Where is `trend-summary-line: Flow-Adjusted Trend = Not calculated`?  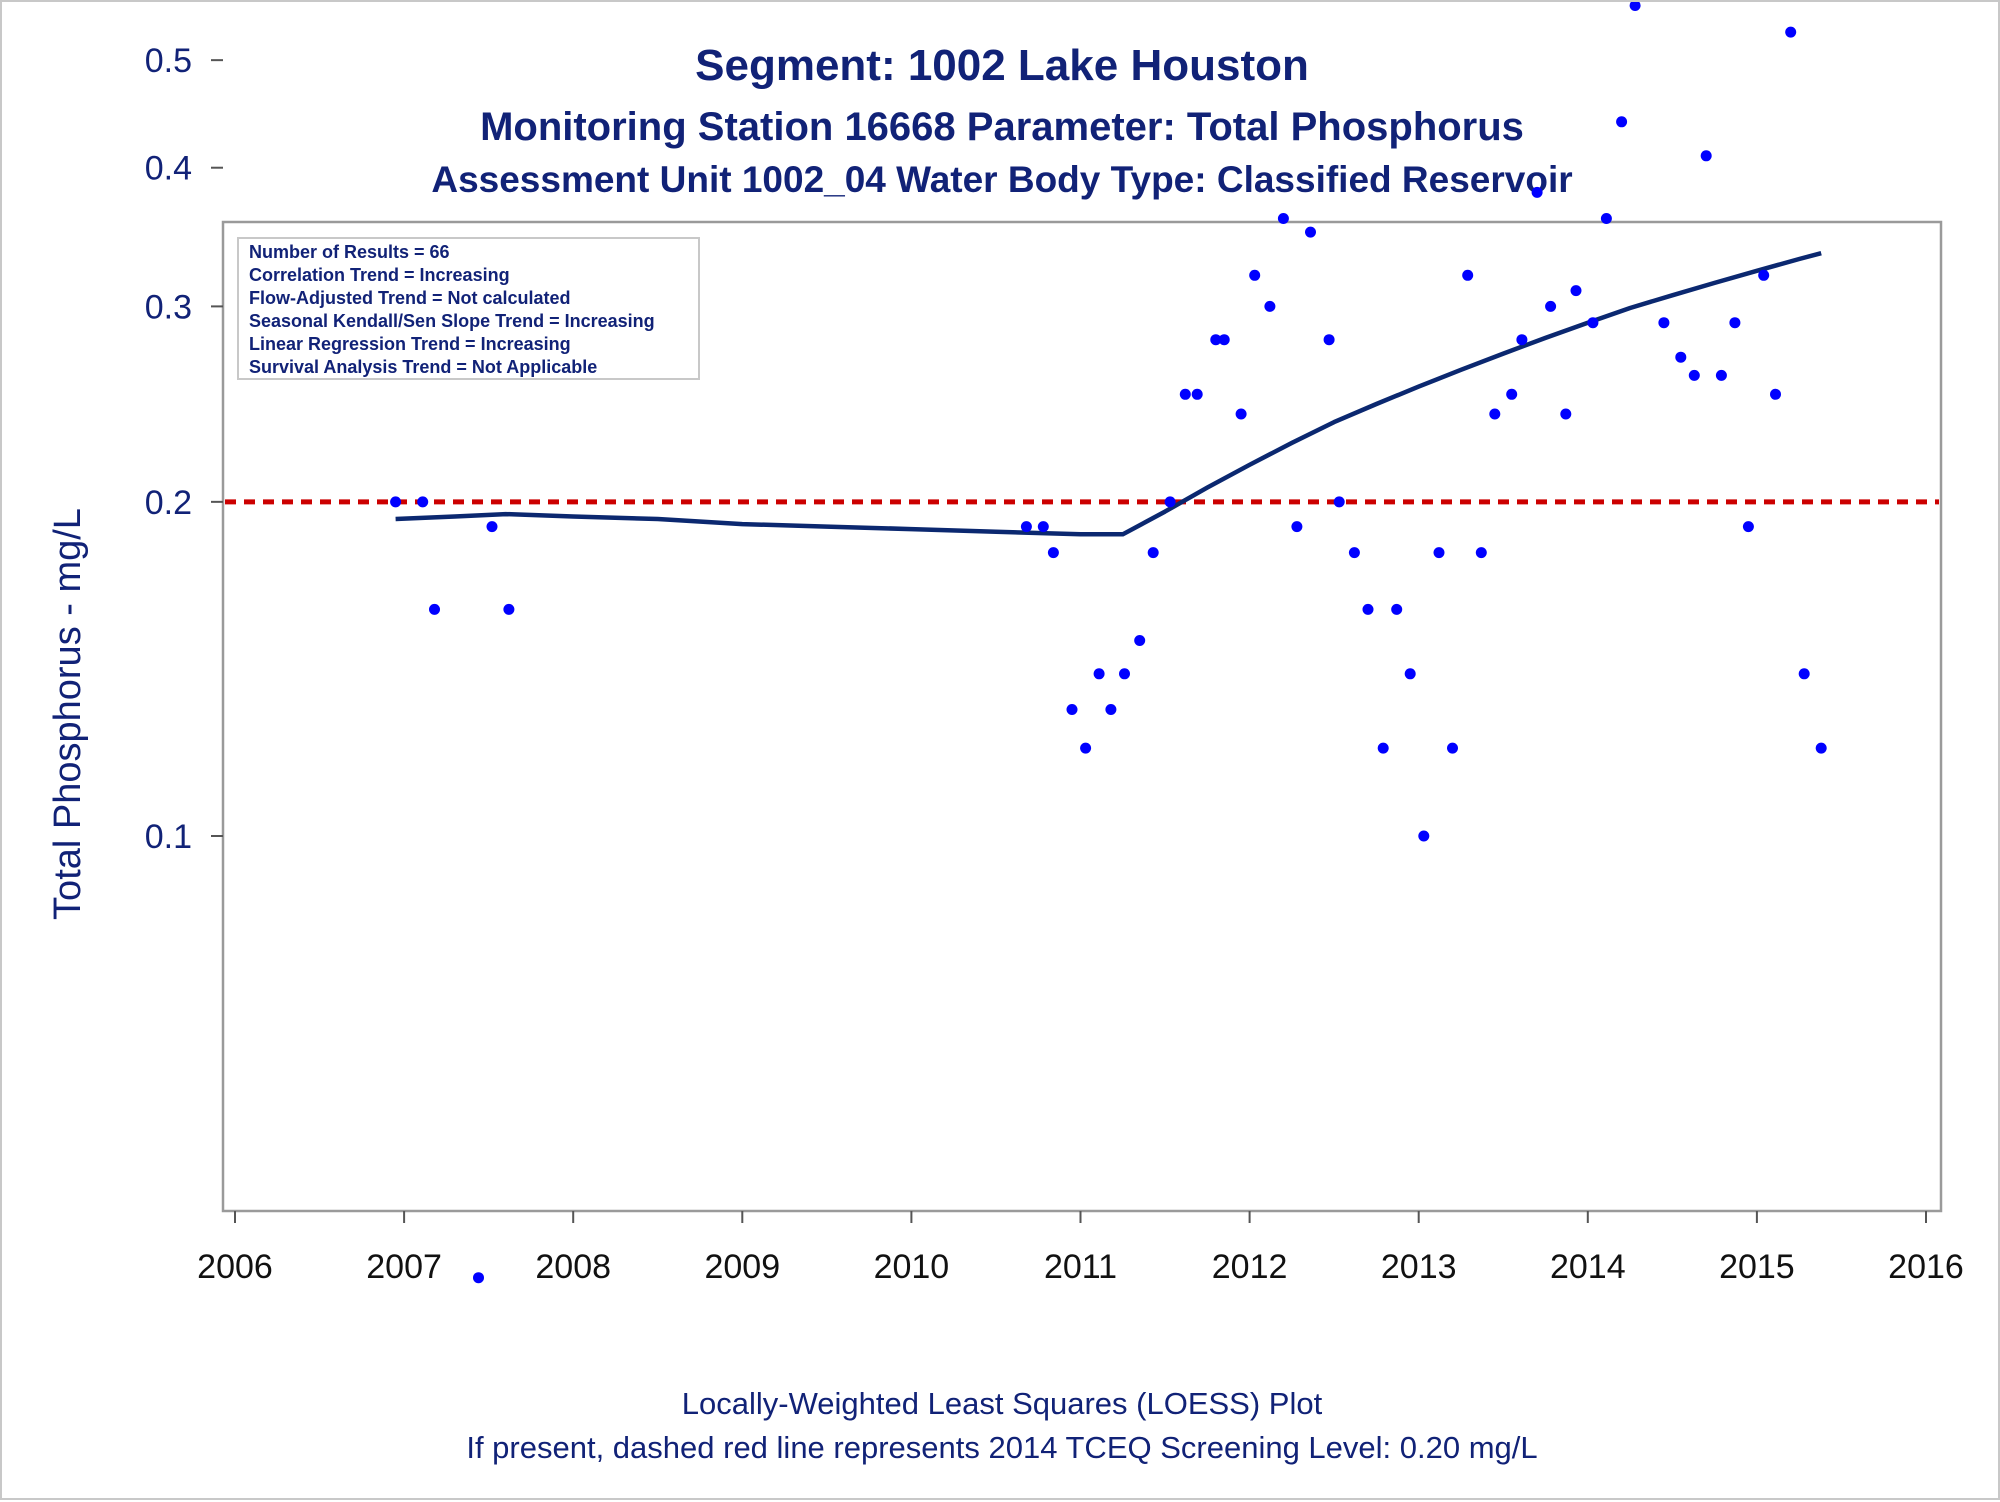 trend-summary-line: Flow-Adjusted Trend = Not calculated is located at coordinates (410, 298).